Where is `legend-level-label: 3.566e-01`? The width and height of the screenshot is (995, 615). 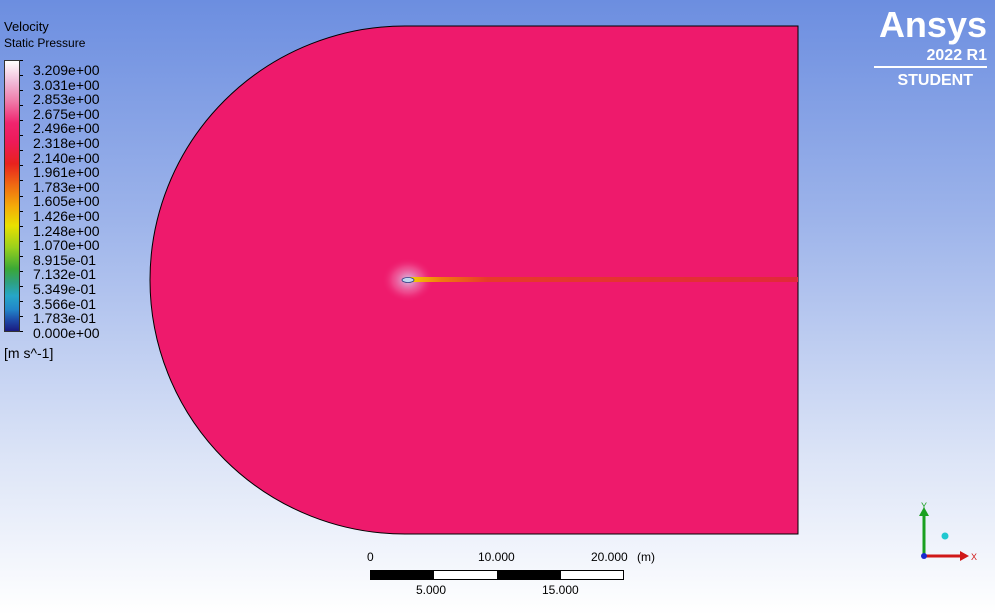
legend-level-label: 3.566e-01 is located at coordinates (65, 303).